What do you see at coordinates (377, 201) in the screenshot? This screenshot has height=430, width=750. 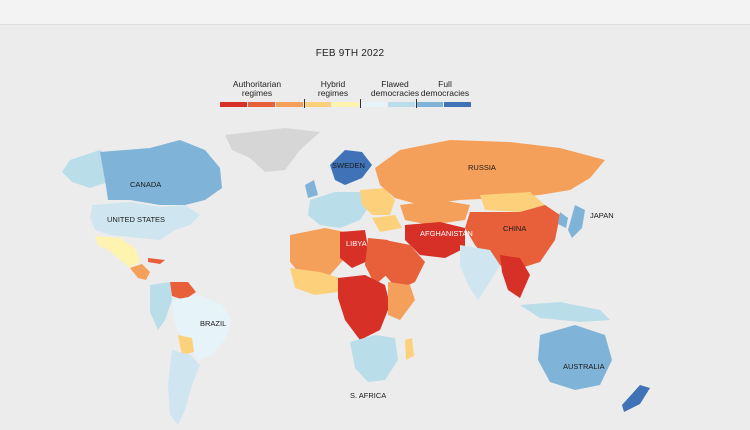 I see `region-east-europe` at bounding box center [377, 201].